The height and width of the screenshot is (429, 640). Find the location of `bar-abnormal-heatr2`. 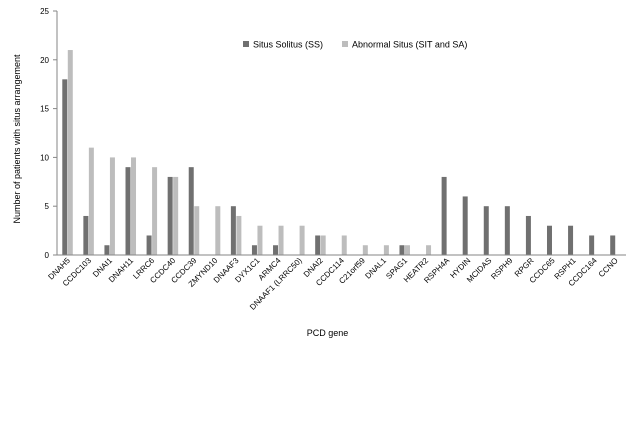

bar-abnormal-heatr2 is located at coordinates (429, 250).